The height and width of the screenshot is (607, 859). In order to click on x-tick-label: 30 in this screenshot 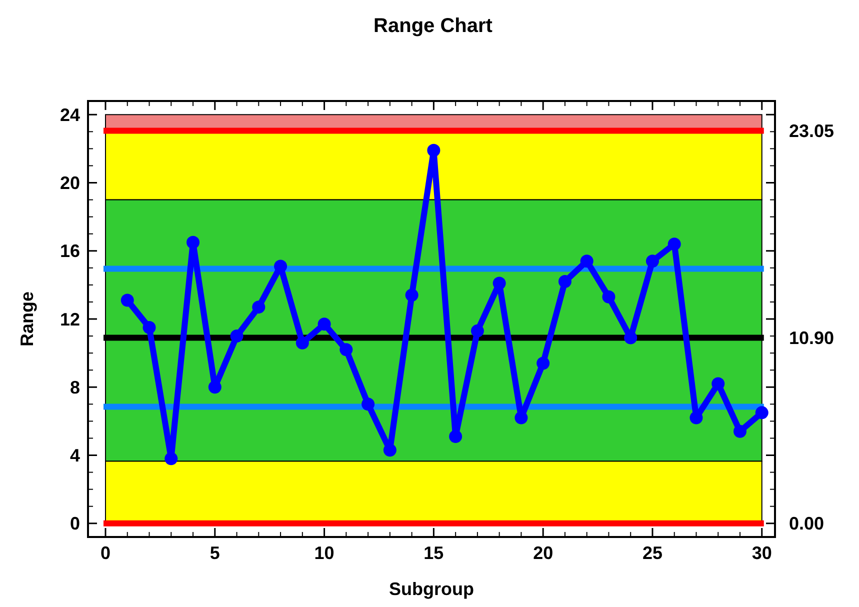, I will do `click(762, 553)`.